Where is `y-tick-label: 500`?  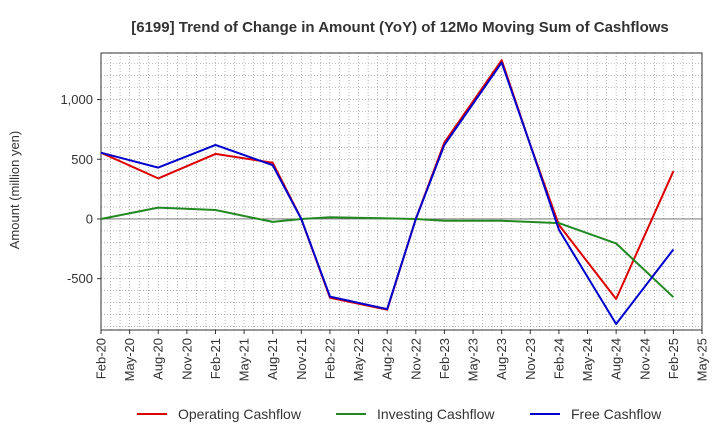
y-tick-label: 500 is located at coordinates (82, 159).